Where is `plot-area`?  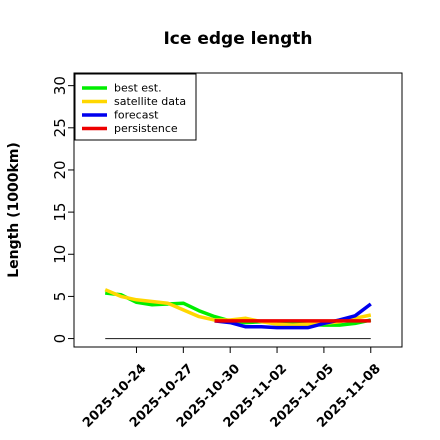 plot-area is located at coordinates (238, 314).